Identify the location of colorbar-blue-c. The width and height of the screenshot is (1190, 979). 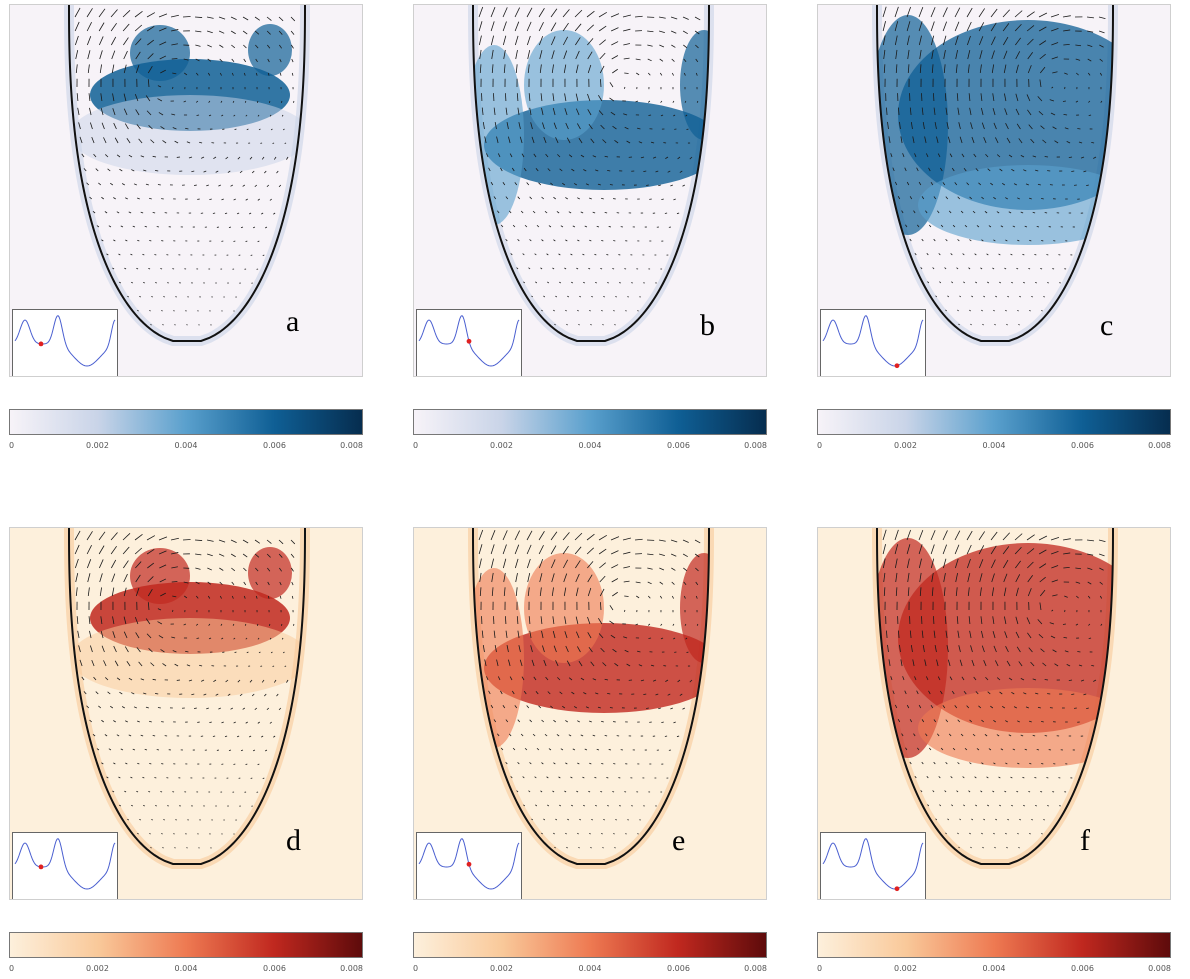
(994, 422).